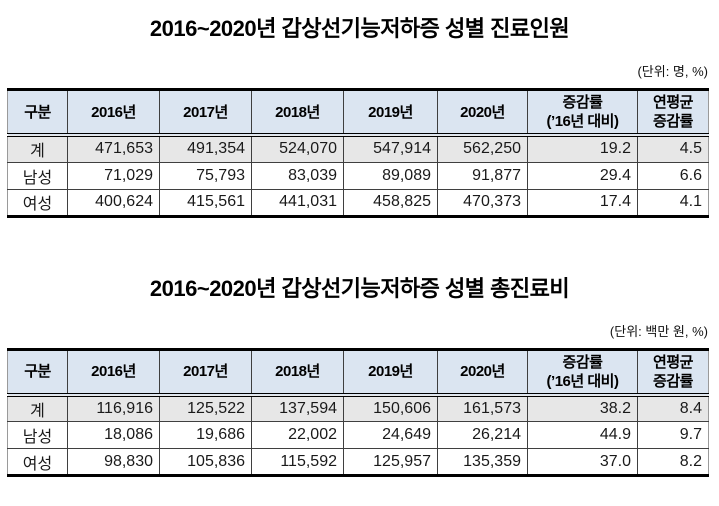 The width and height of the screenshot is (719, 506). What do you see at coordinates (672, 71) in the screenshot?
I see `table1-unit-note: (단위: 명, %)` at bounding box center [672, 71].